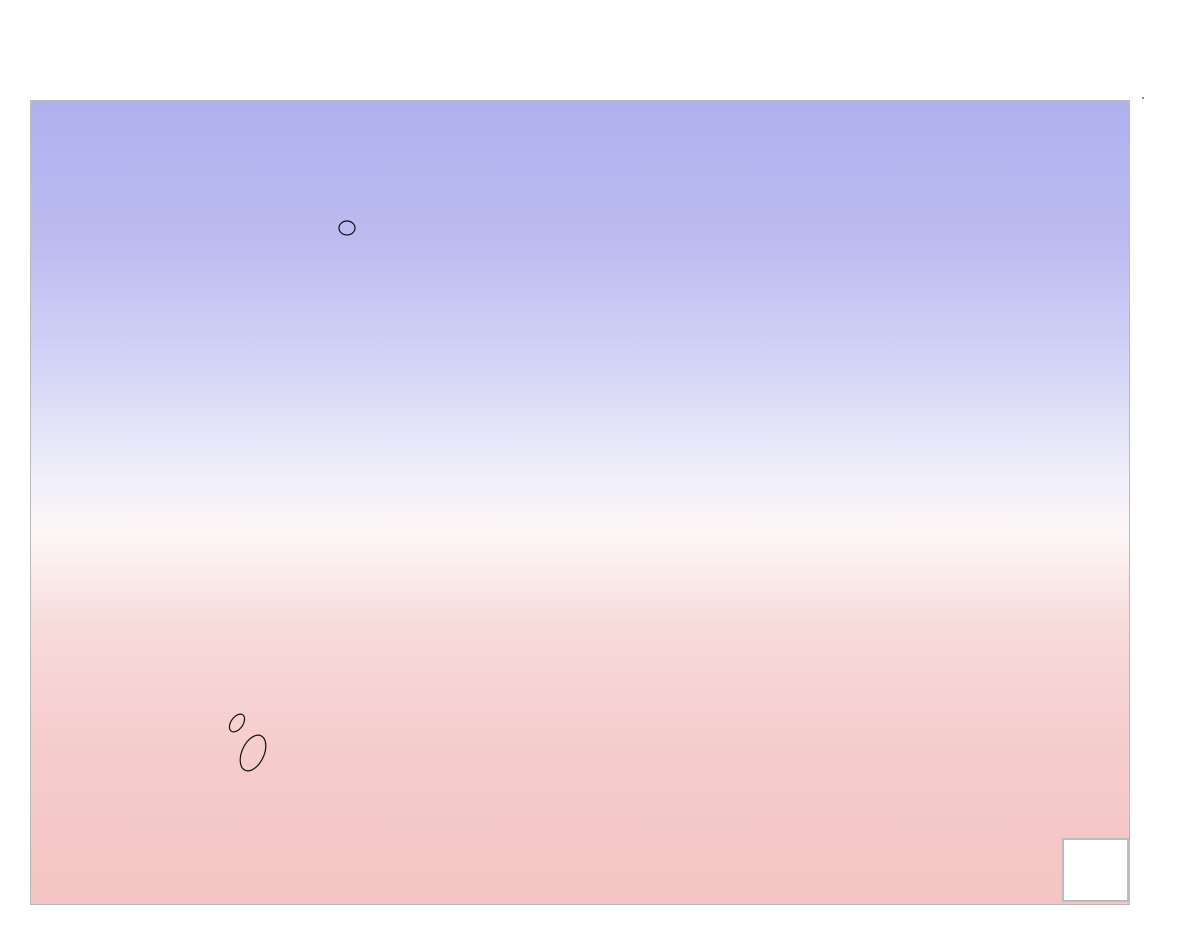  I want to click on watermark, so click(1095, 870).